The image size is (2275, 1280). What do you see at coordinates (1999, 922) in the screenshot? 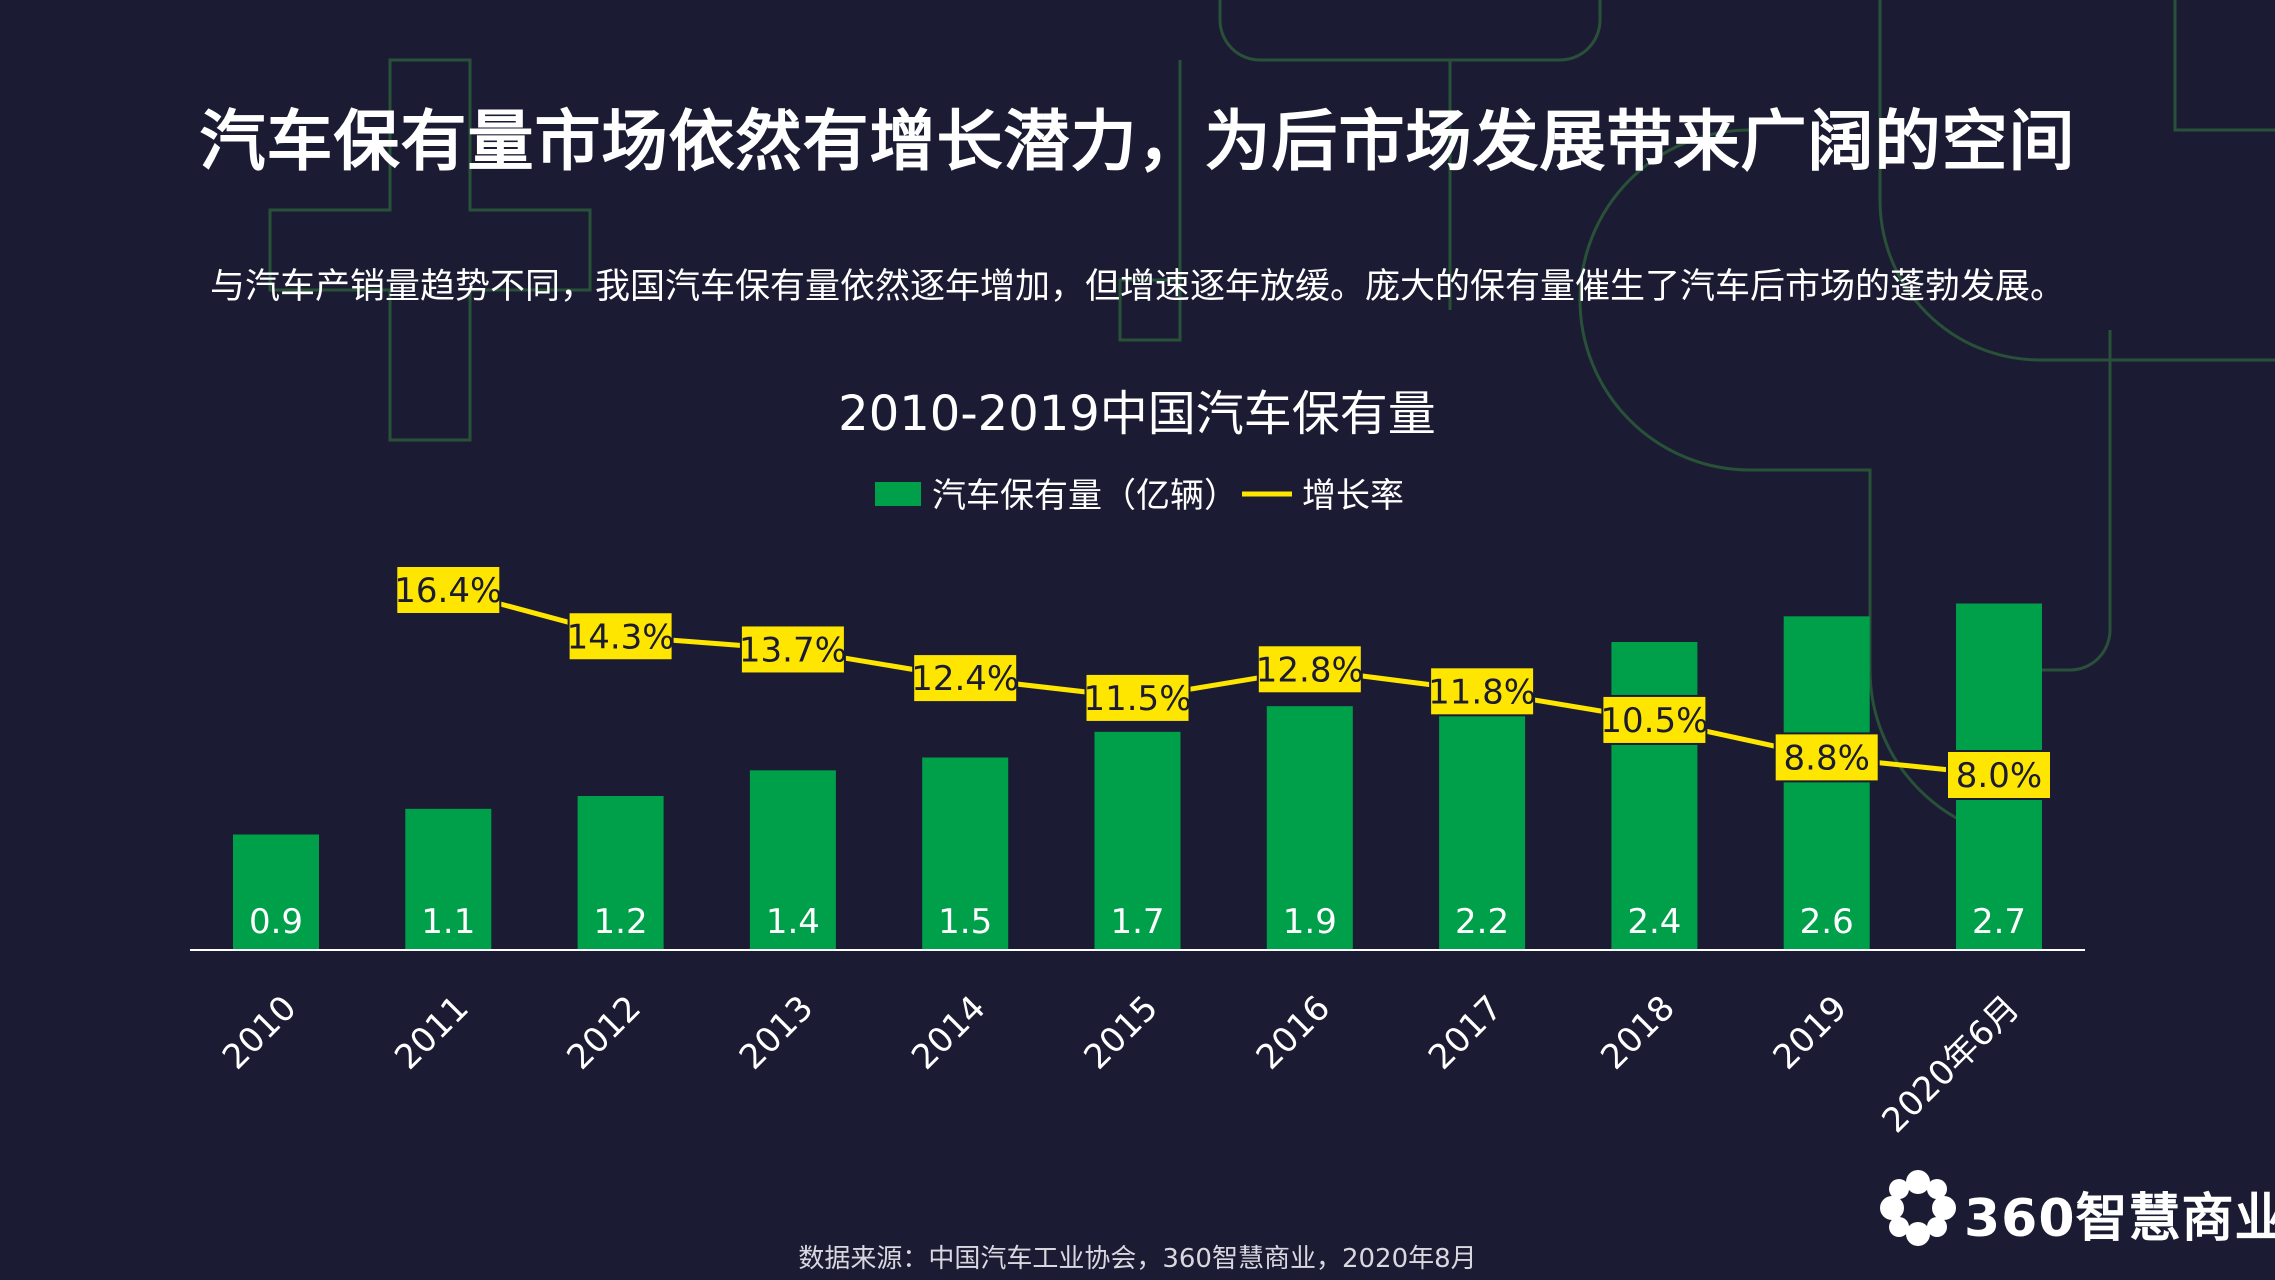
I see `bar-value-label: 2.7` at bounding box center [1999, 922].